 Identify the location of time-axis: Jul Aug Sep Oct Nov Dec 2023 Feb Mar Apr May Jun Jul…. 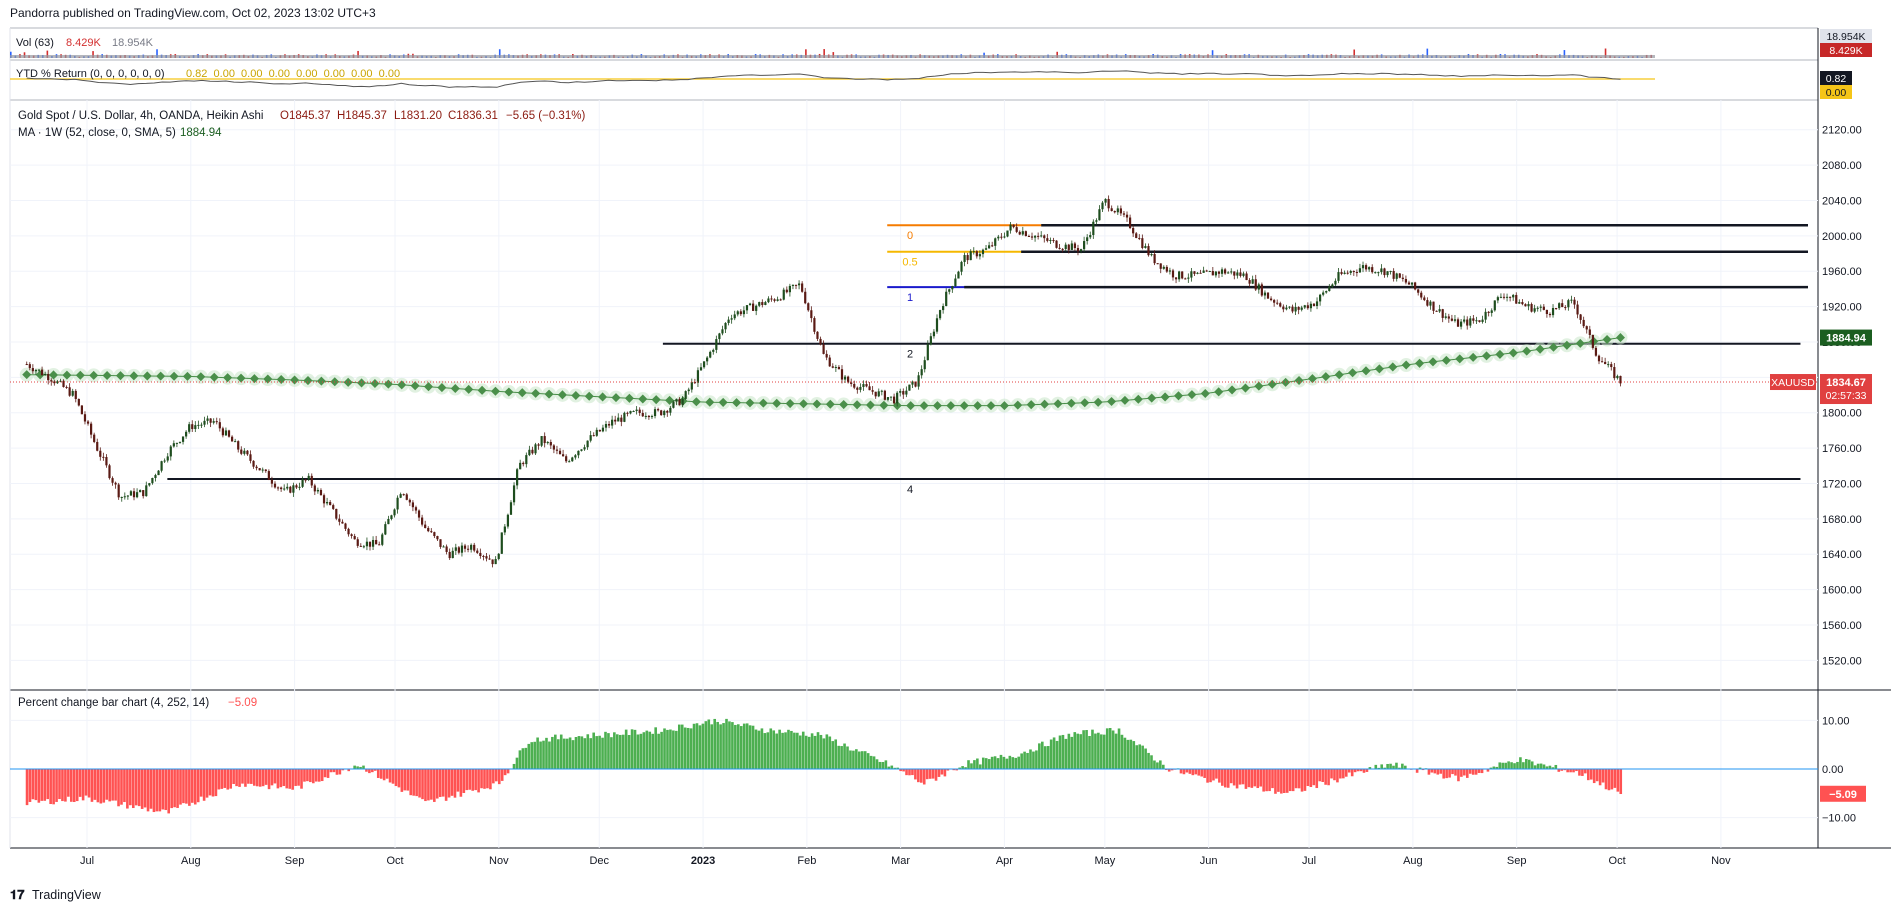
(905, 861).